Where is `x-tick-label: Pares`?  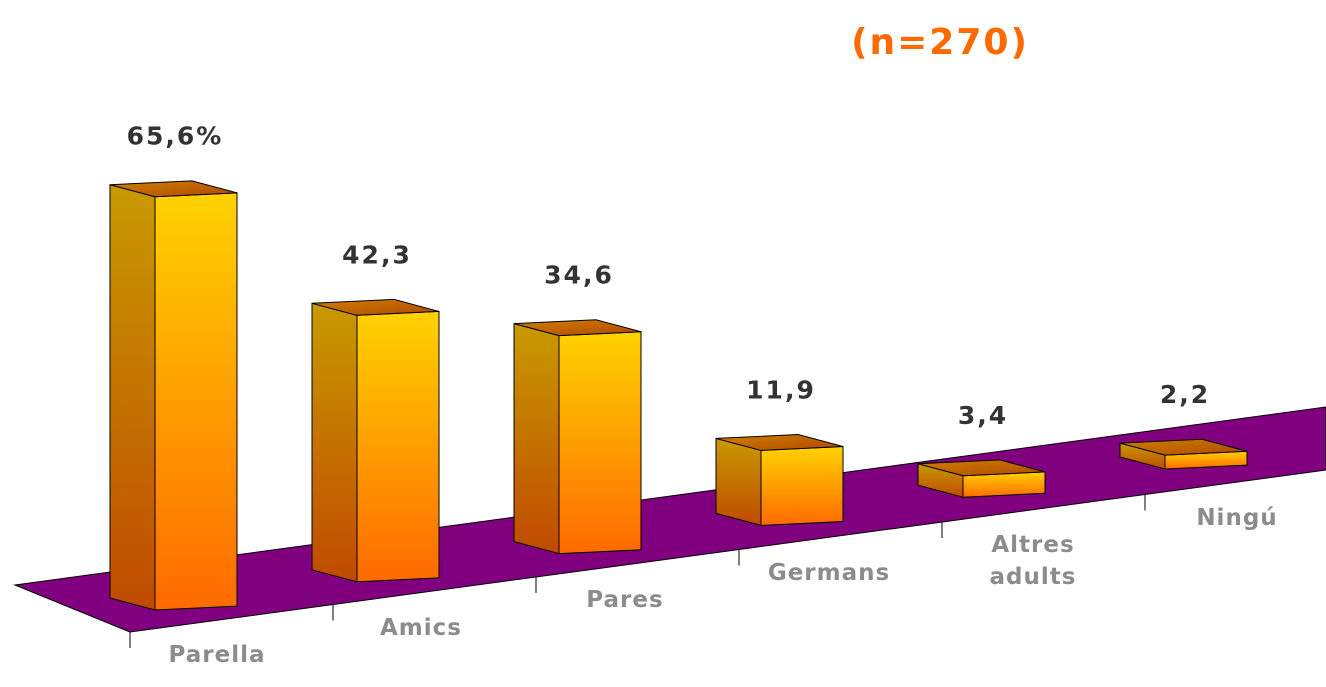
x-tick-label: Pares is located at coordinates (625, 600).